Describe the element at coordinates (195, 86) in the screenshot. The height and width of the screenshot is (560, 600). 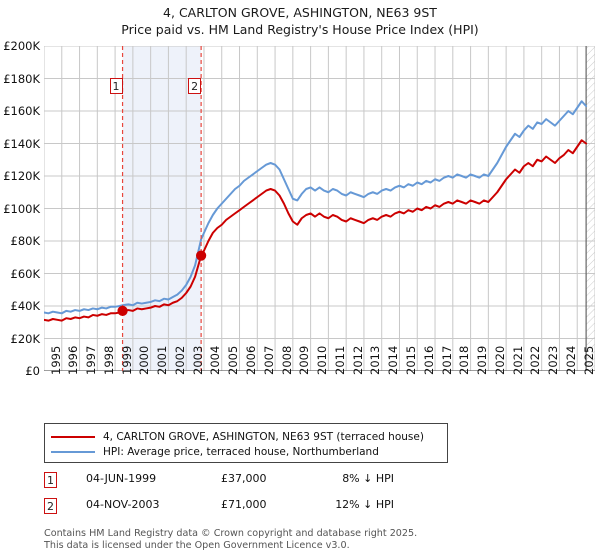
I see `chart-marker-badge: 2` at that location.